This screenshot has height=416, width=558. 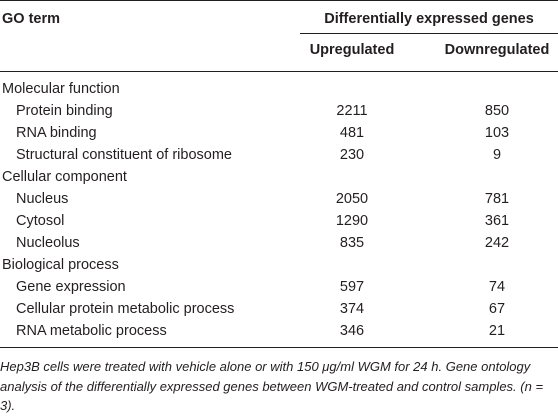 What do you see at coordinates (64, 111) in the screenshot?
I see `table-row-term: Protein binding` at bounding box center [64, 111].